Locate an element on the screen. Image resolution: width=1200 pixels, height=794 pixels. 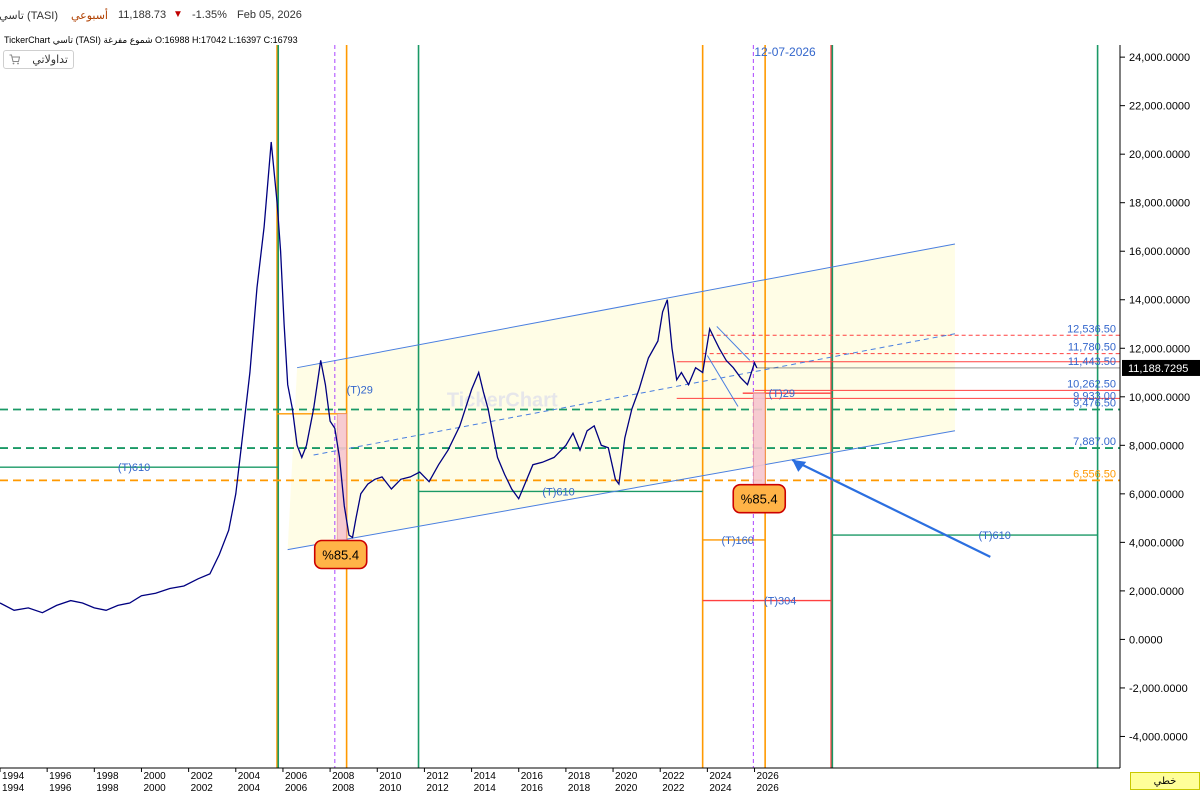
x-tick-label-top-4: 2002 is located at coordinates (202, 776).